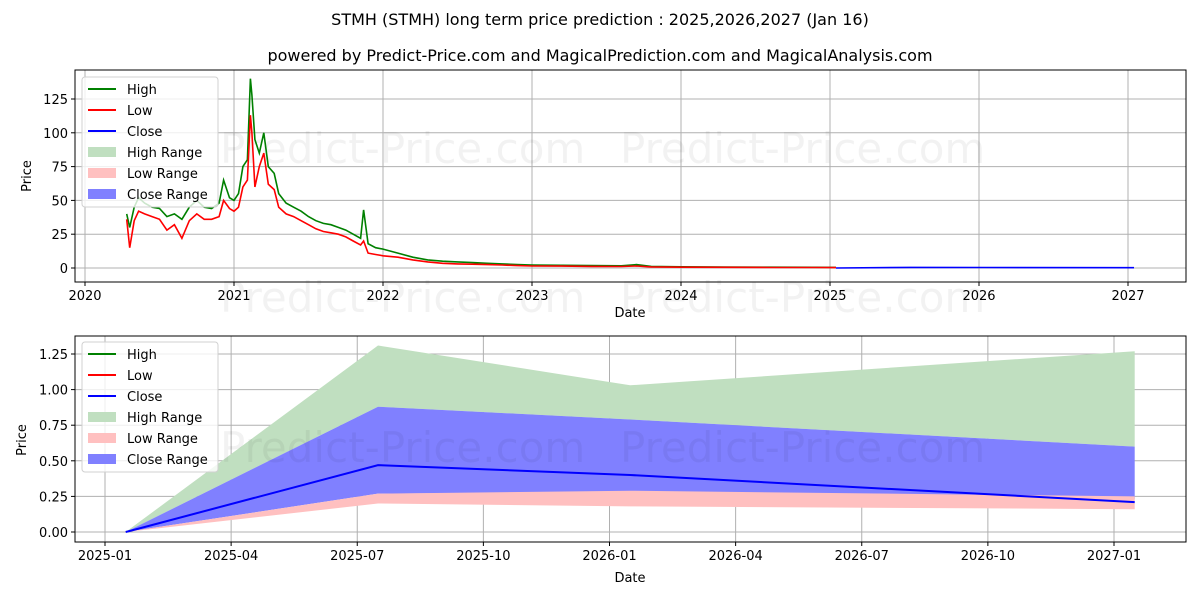 The image size is (1200, 600). I want to click on x-tick-label: 2023, so click(531, 296).